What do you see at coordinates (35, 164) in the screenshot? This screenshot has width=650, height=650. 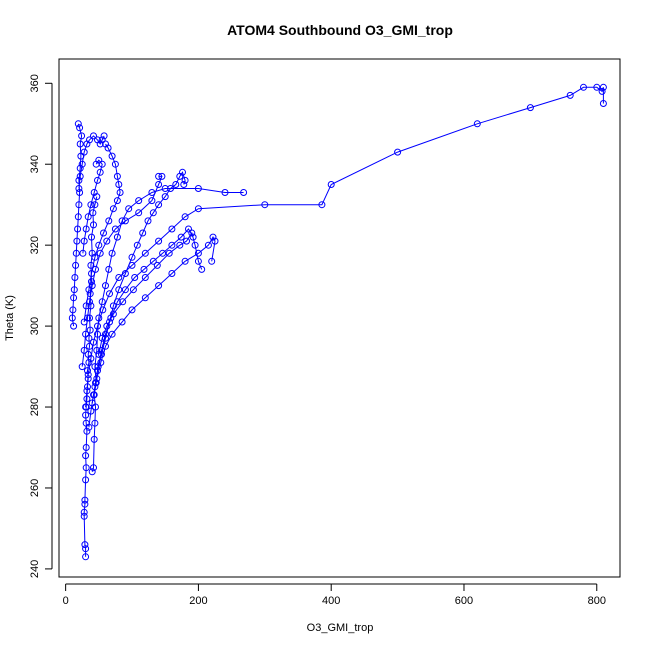 I see `y-tick-label: 340` at bounding box center [35, 164].